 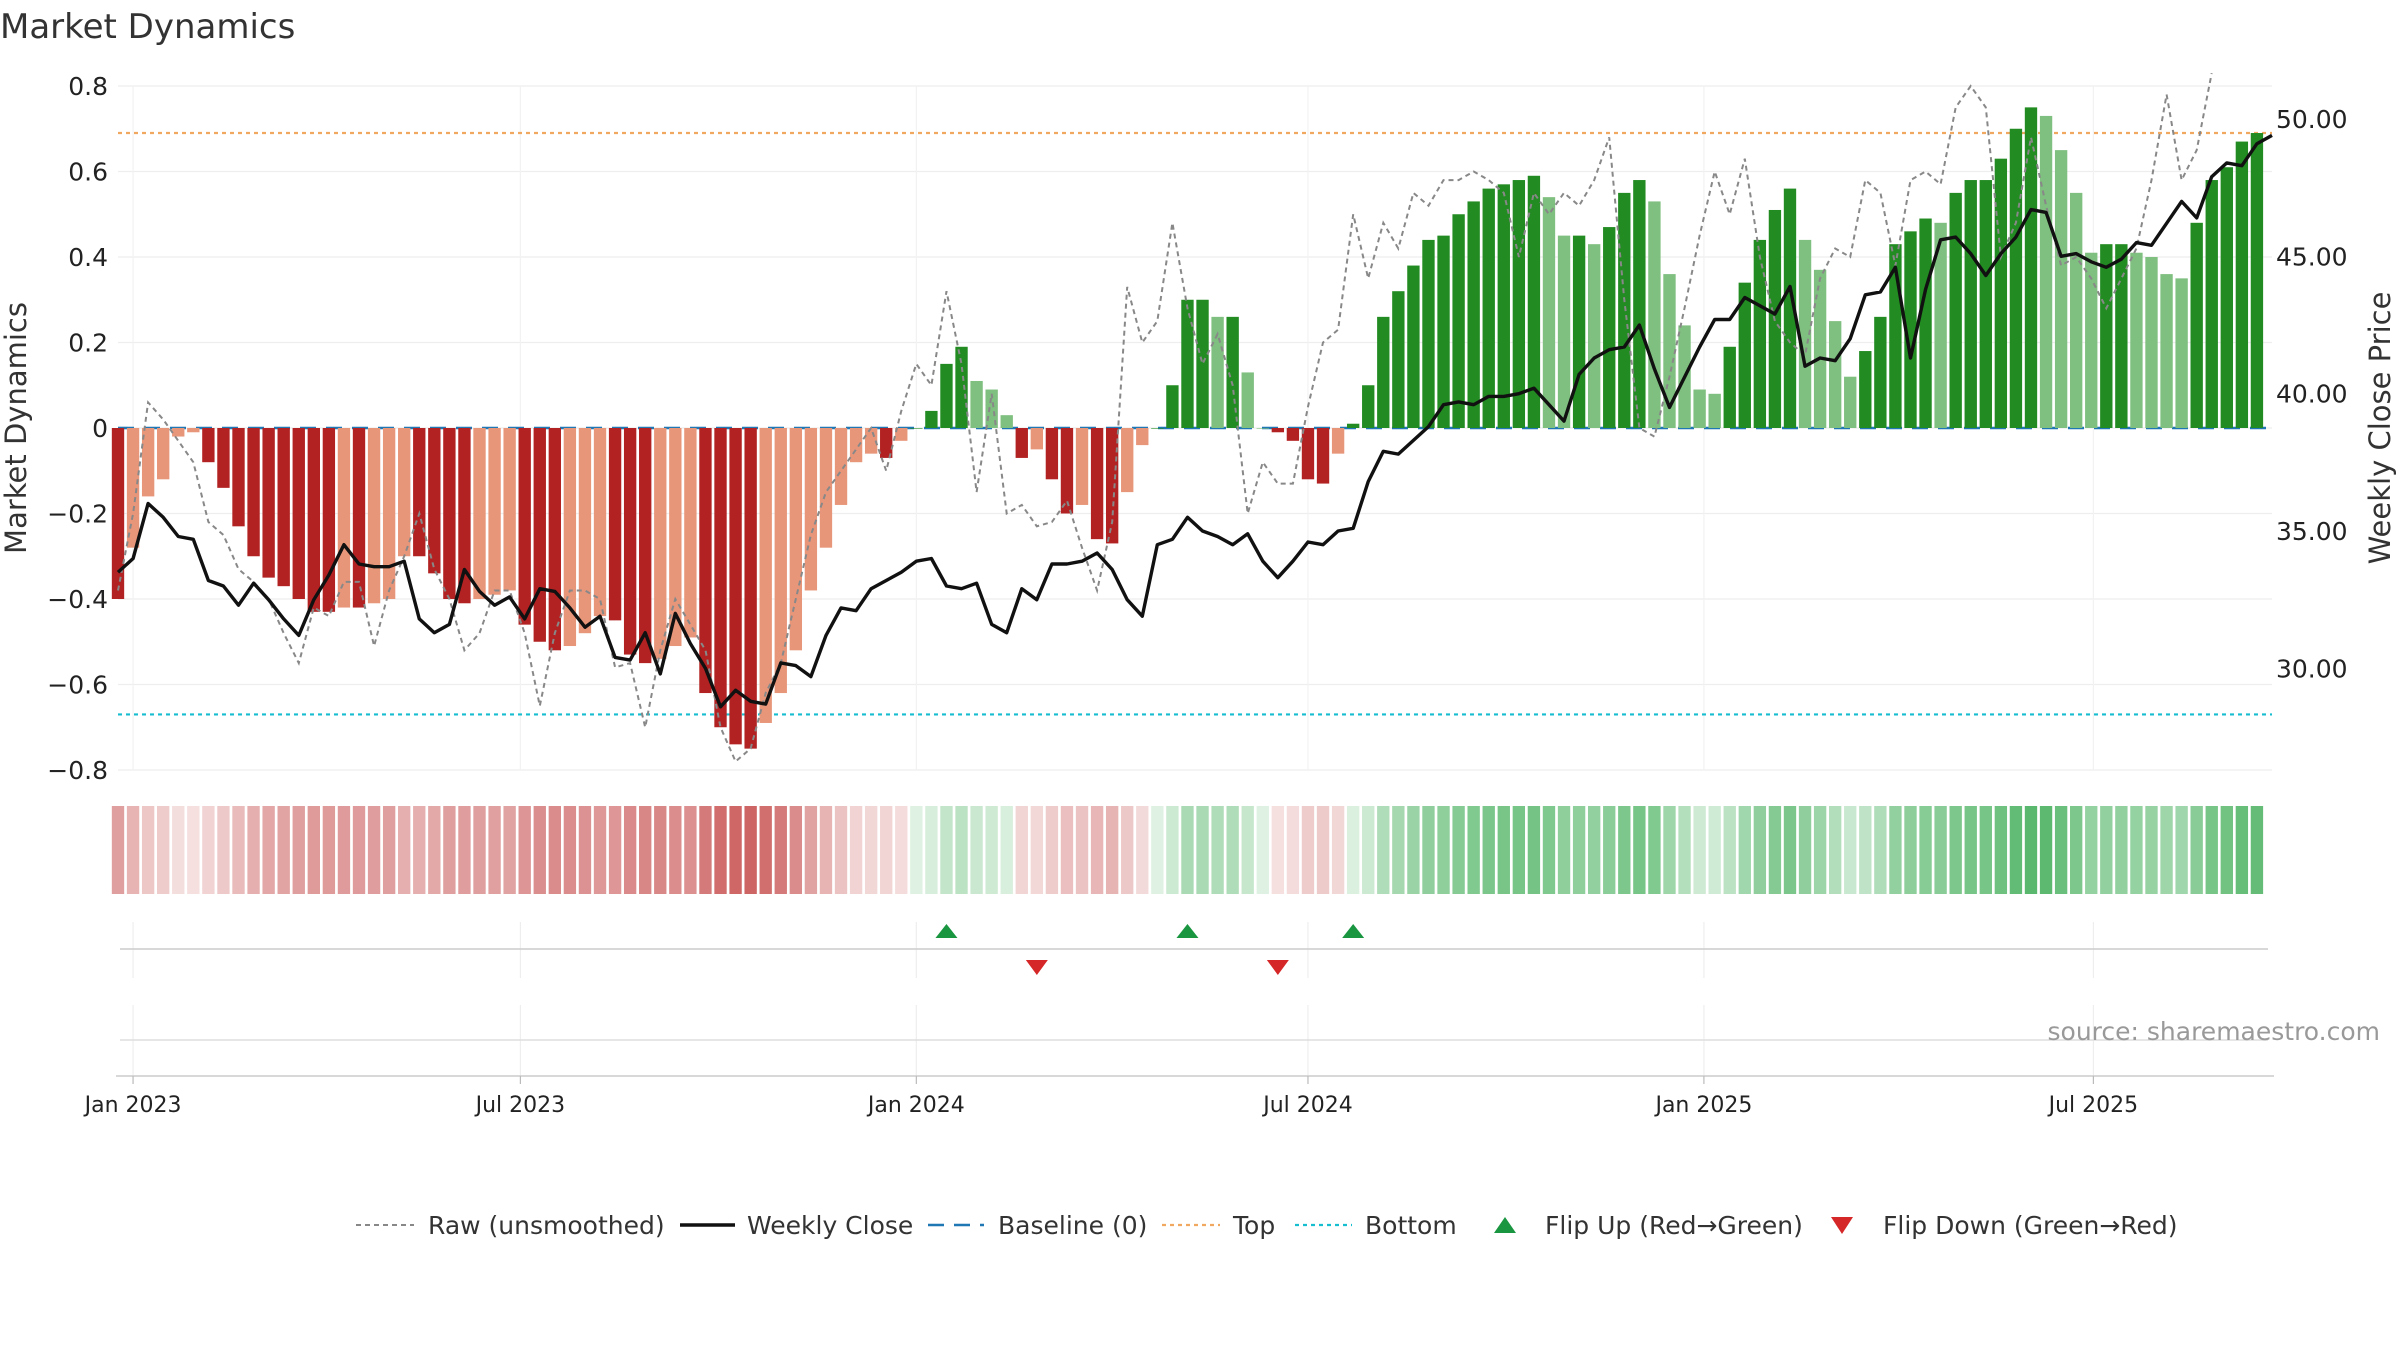 I want to click on left-tick-label: 0, so click(x=100, y=428).